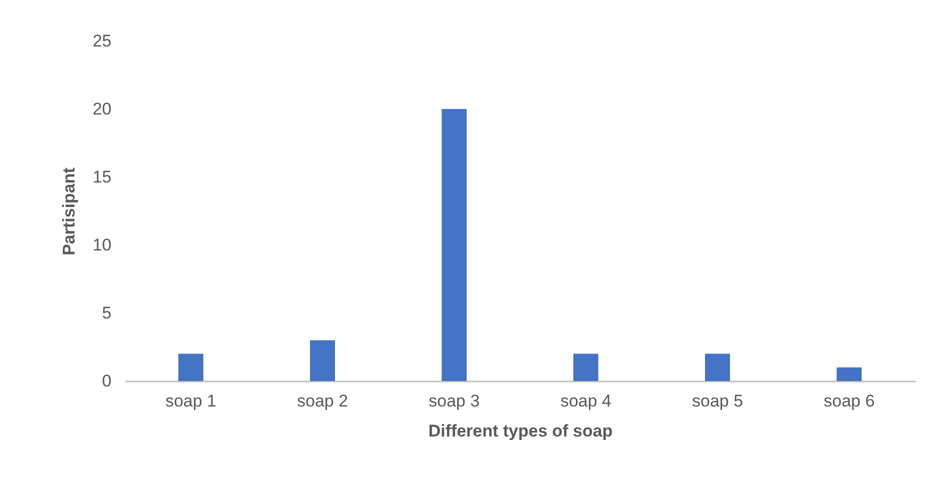  What do you see at coordinates (322, 401) in the screenshot?
I see `x-tick-label: soap 2` at bounding box center [322, 401].